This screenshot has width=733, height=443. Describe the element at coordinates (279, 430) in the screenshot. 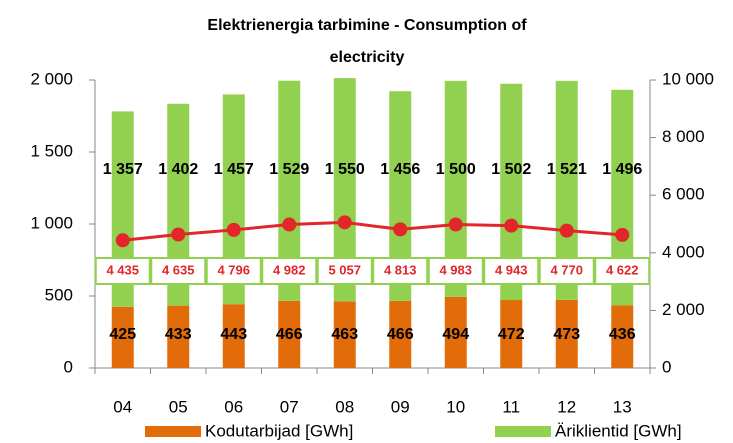

I see `legend-label: Kodutarbijad [GWh]` at that location.